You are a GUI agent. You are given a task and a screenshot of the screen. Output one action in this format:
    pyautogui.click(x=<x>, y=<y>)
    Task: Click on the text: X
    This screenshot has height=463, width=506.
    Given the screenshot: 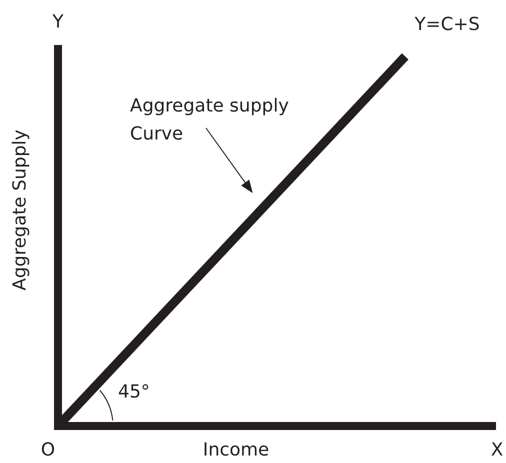 What is the action you would take?
    pyautogui.click(x=497, y=450)
    